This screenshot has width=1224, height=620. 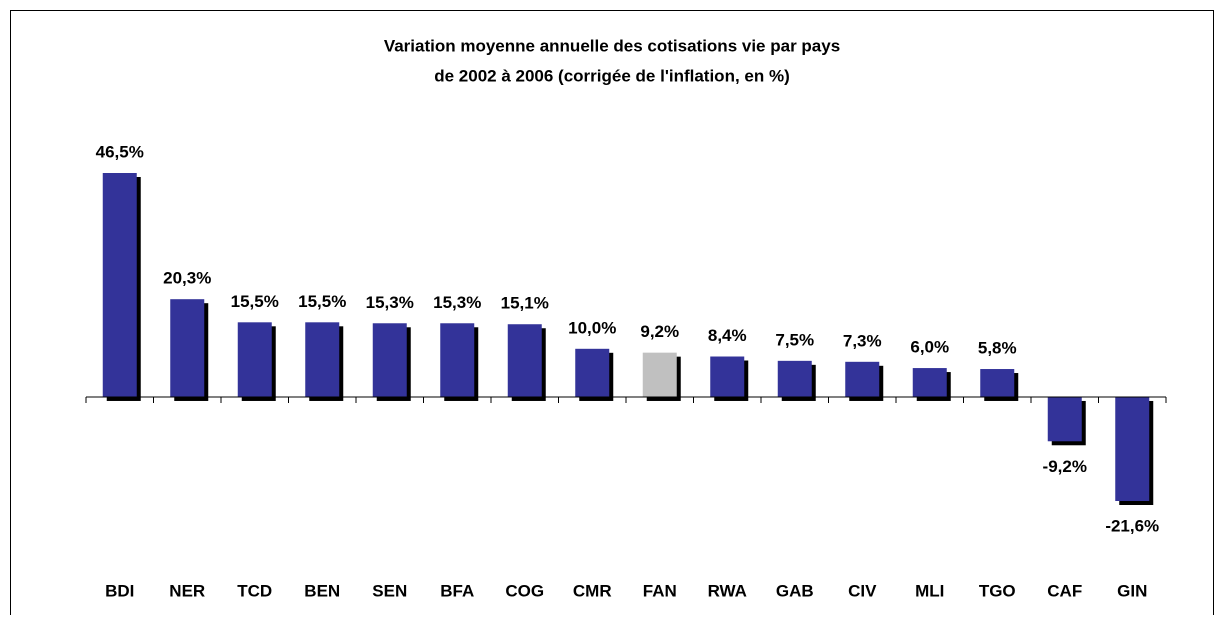 What do you see at coordinates (524, 590) in the screenshot?
I see `x-tick-label: COG` at bounding box center [524, 590].